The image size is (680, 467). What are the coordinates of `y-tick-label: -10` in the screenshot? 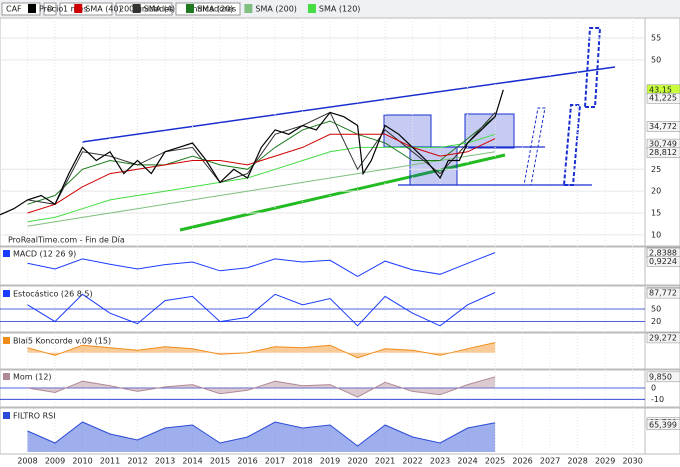 It's located at (657, 399).